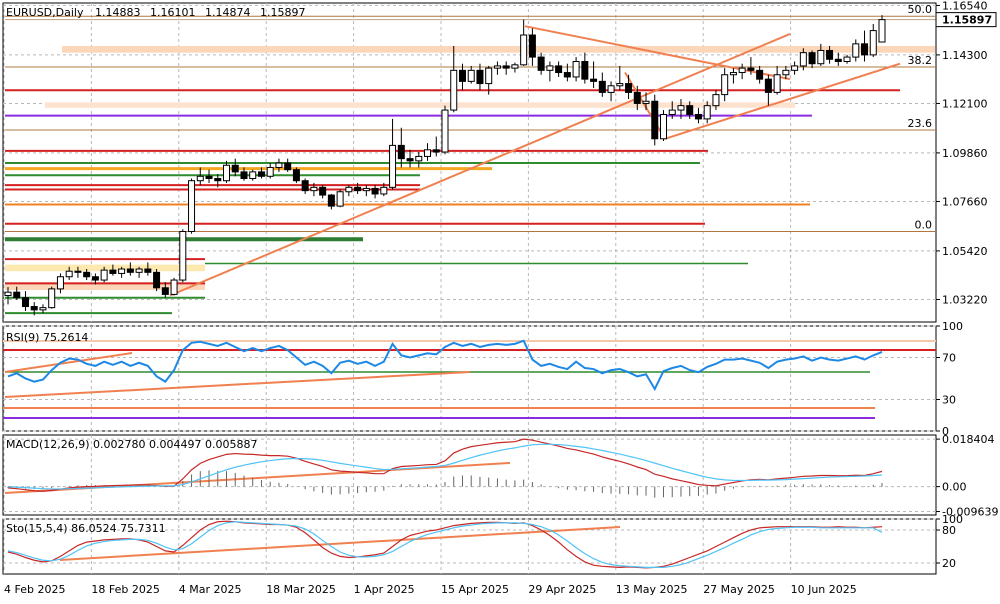  I want to click on fib-level-label: 38.2, so click(920, 60).